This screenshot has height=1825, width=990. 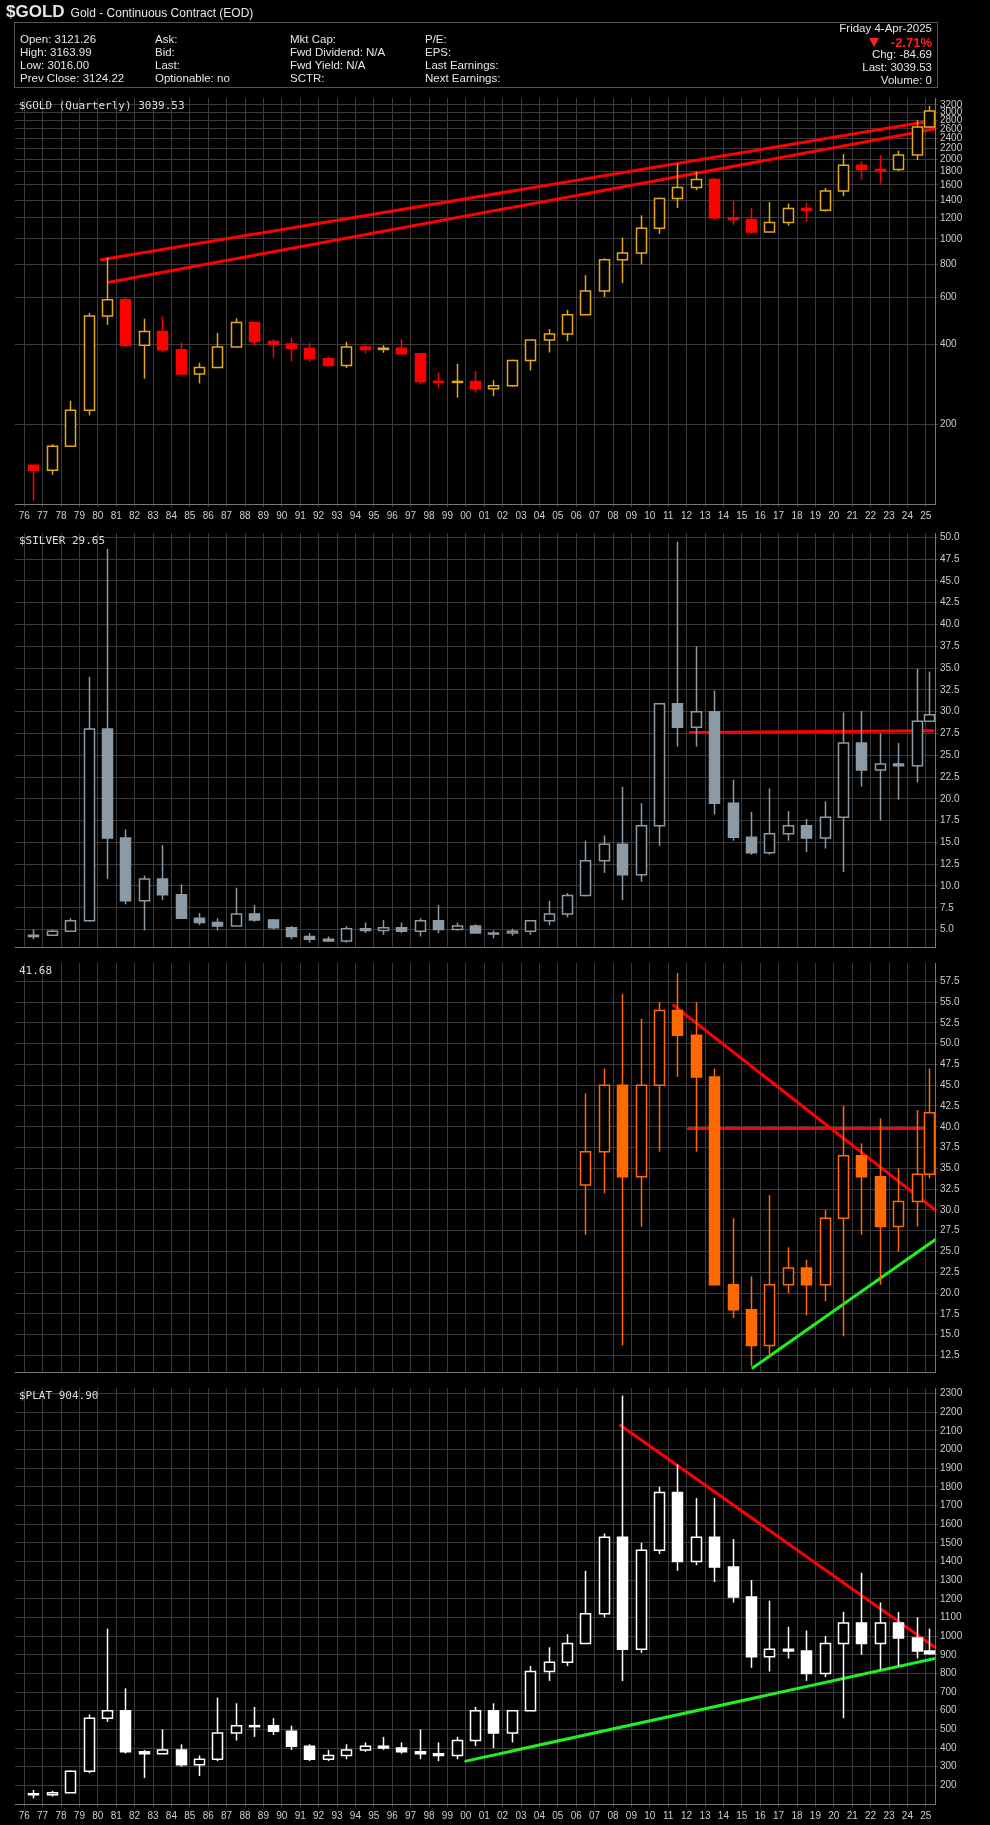 I want to click on x-tick-label: 99, so click(x=447, y=515).